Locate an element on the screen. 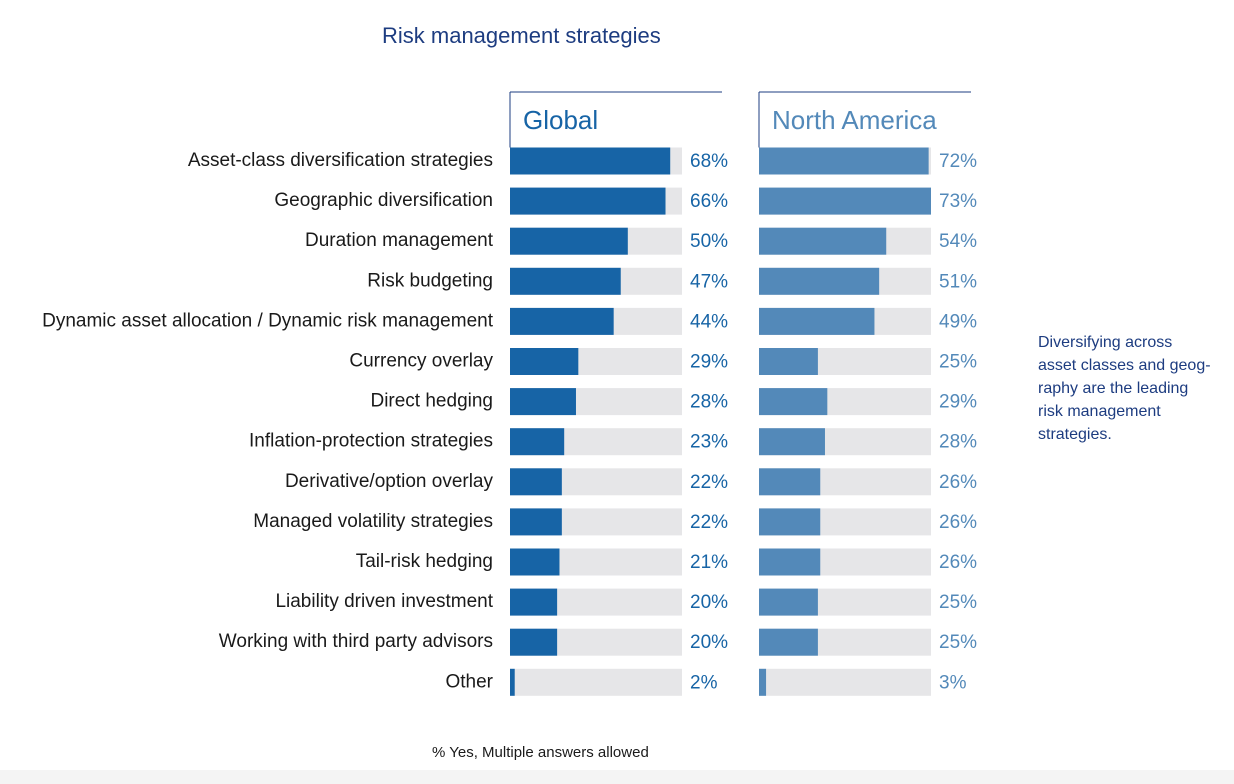 The image size is (1234, 784). category-label: Asset-class diversification strategies is located at coordinates (340, 160).